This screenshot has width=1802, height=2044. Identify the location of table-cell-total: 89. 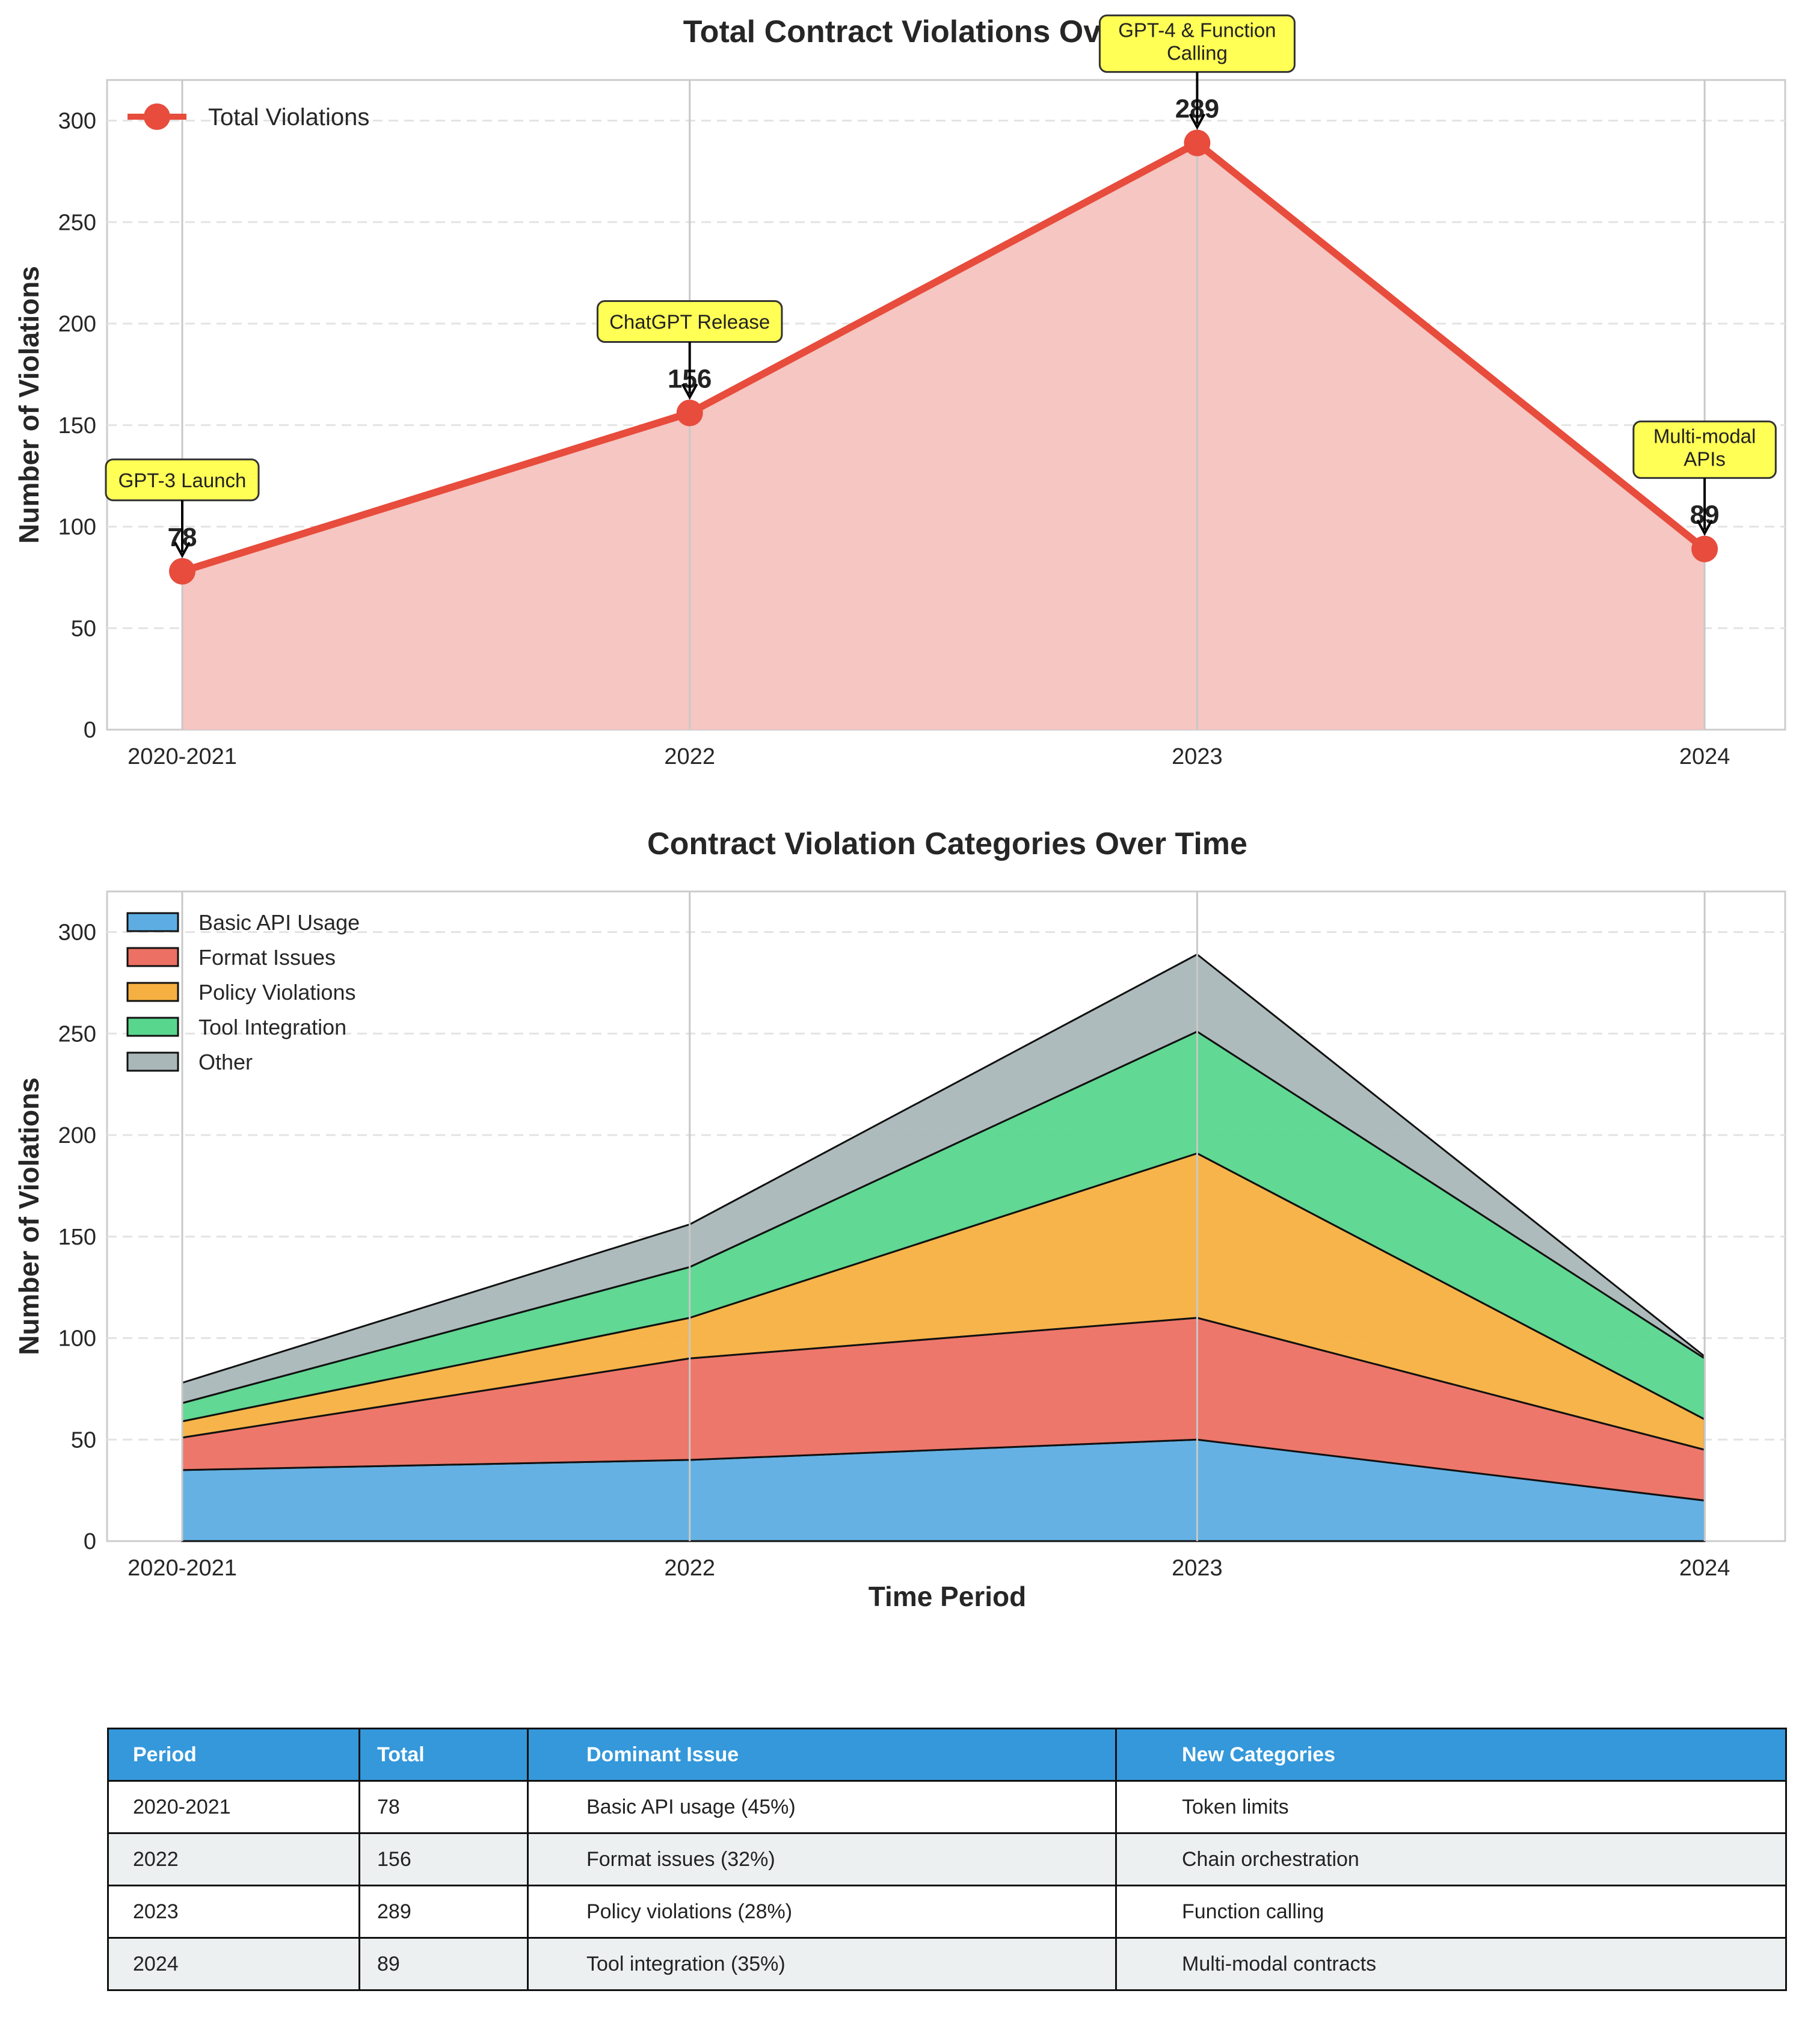
(444, 1964).